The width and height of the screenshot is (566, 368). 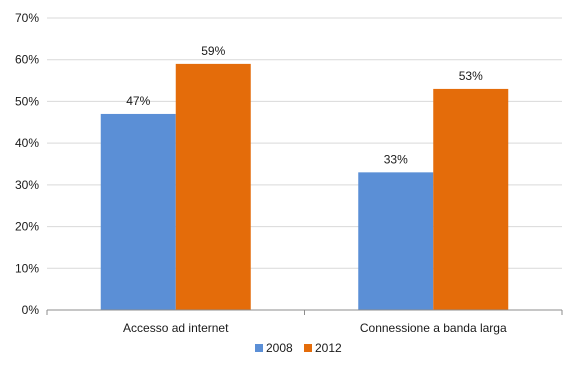 What do you see at coordinates (27, 268) in the screenshot?
I see `y-tick-label: 10%` at bounding box center [27, 268].